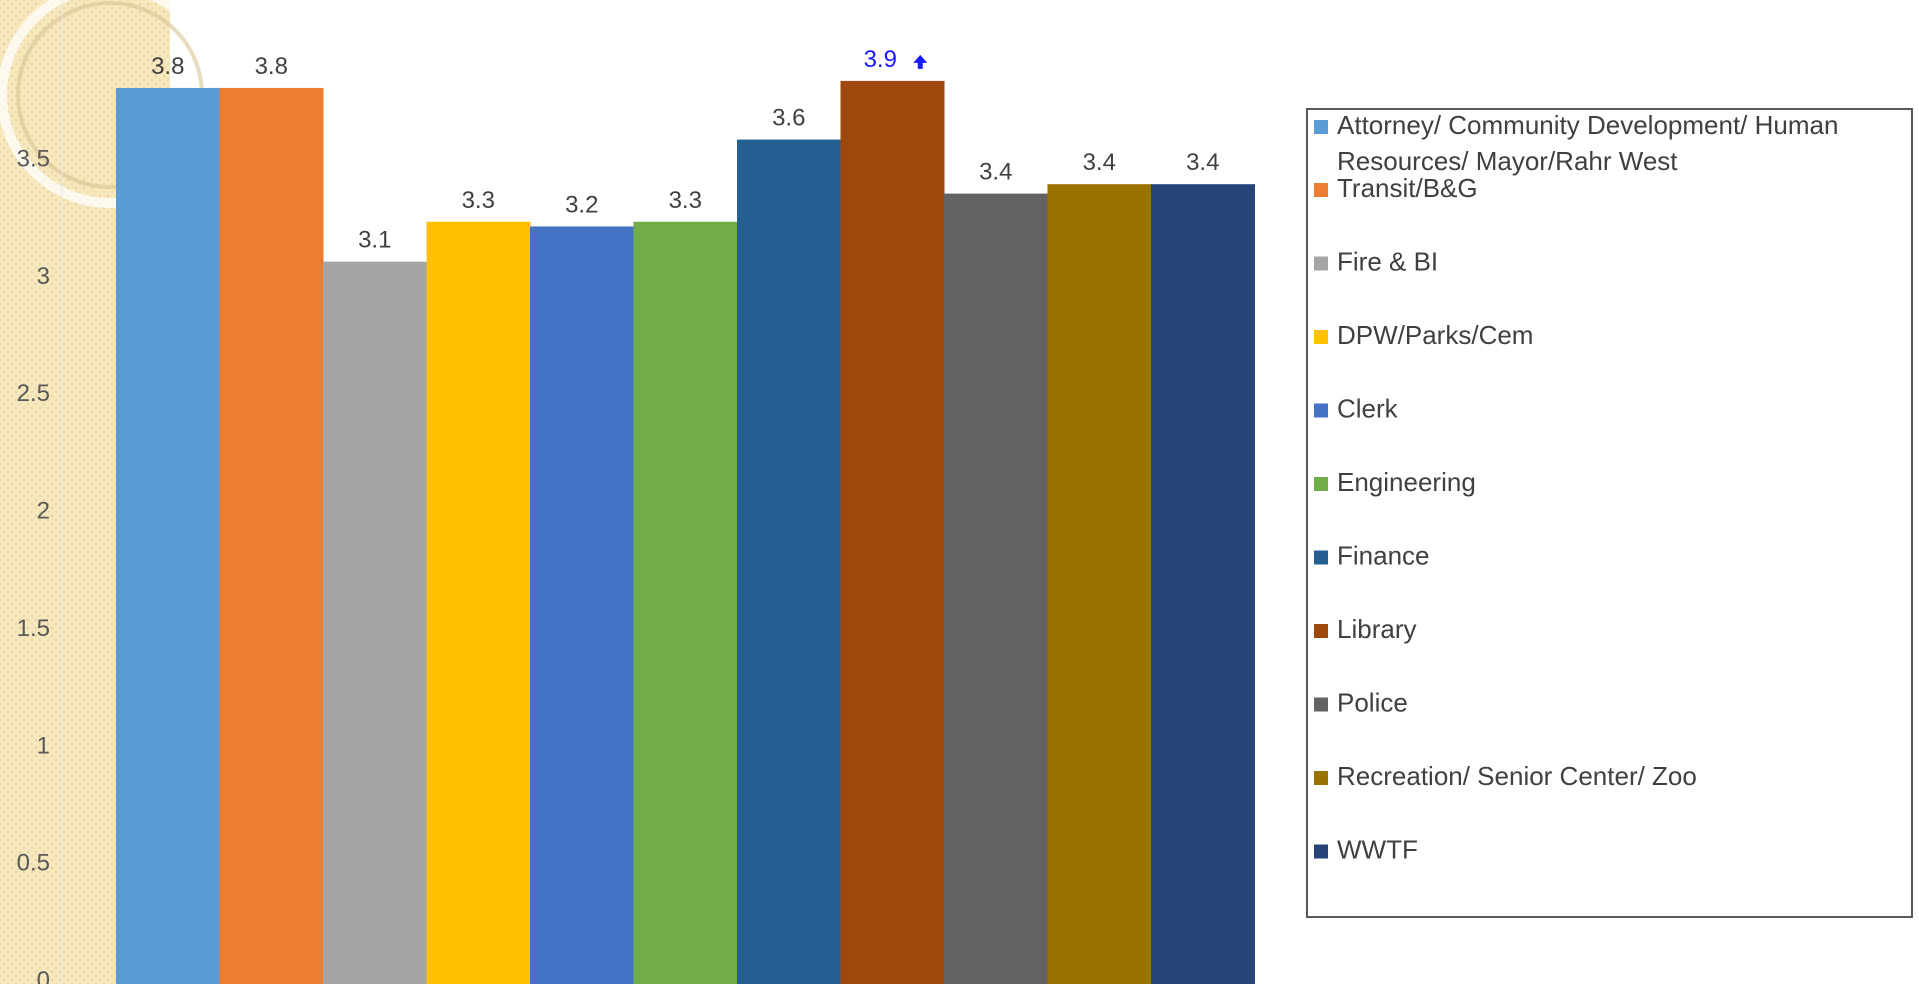 The height and width of the screenshot is (984, 1919). What do you see at coordinates (43, 276) in the screenshot?
I see `y-tick-label: 3` at bounding box center [43, 276].